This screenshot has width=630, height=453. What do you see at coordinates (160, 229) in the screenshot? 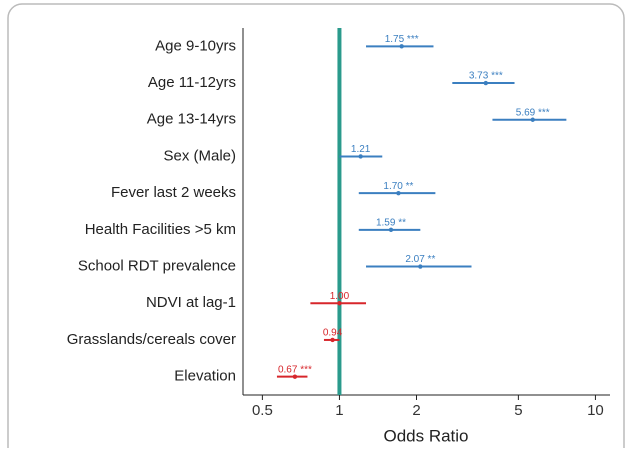
I see `category-label: Health Facilities >5 km` at bounding box center [160, 229].